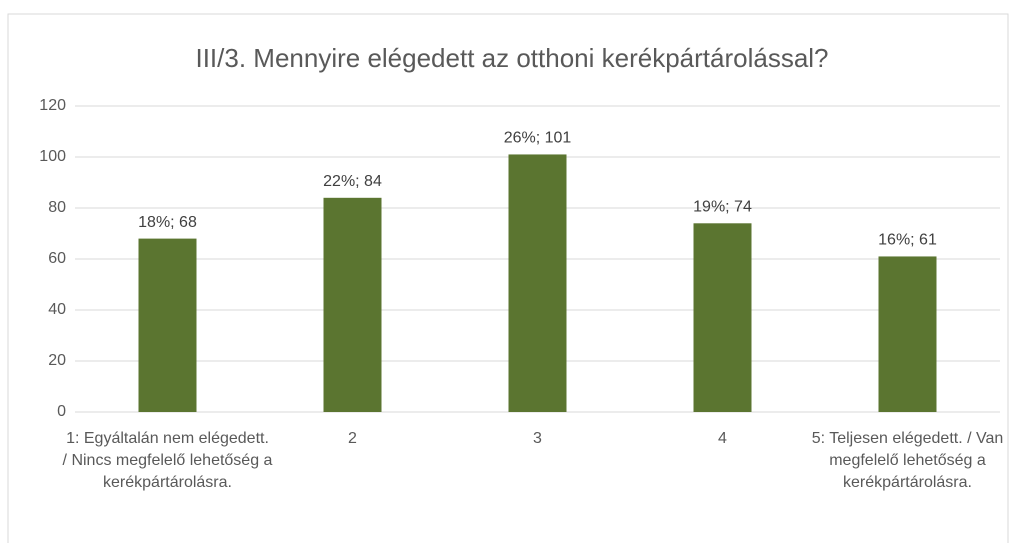 The width and height of the screenshot is (1016, 543). What do you see at coordinates (537, 438) in the screenshot?
I see `x-tick-label: 3` at bounding box center [537, 438].